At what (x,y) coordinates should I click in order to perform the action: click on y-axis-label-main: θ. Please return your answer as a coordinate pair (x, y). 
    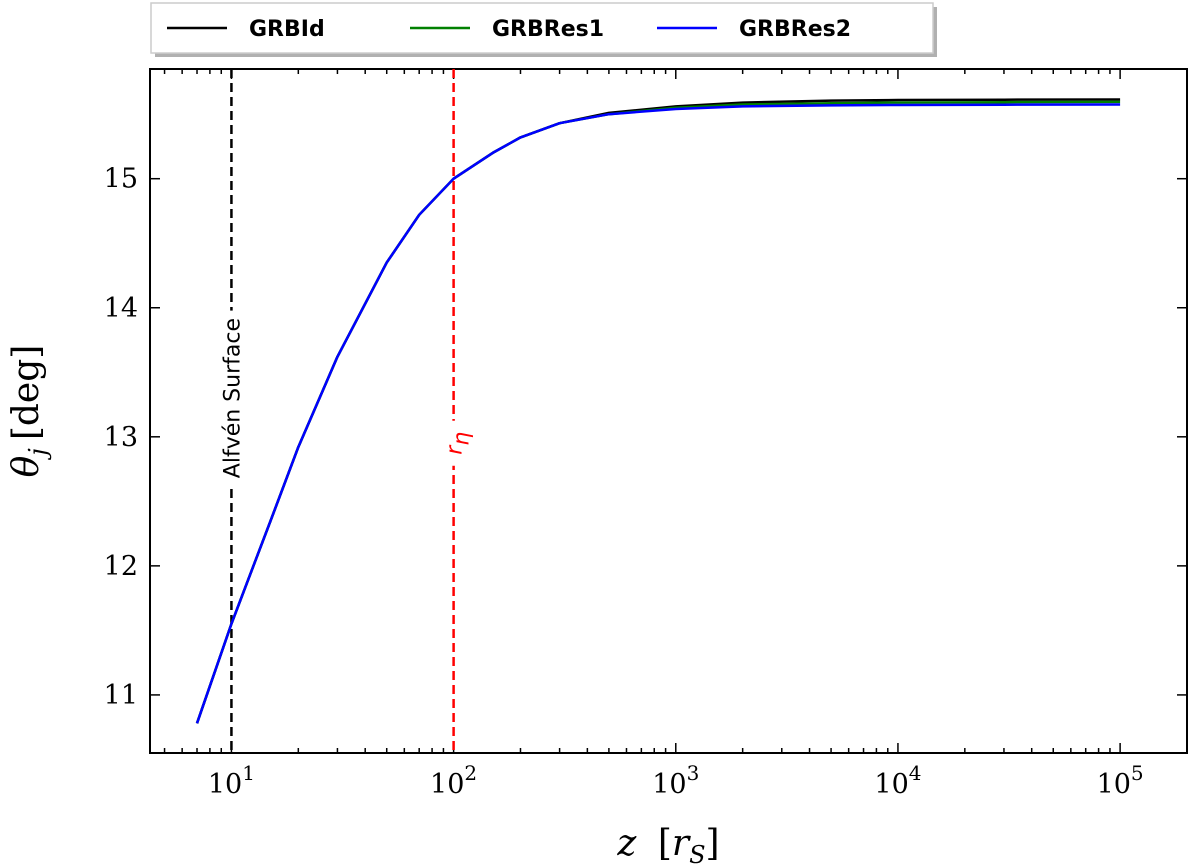
    Looking at the image, I should click on (26, 466).